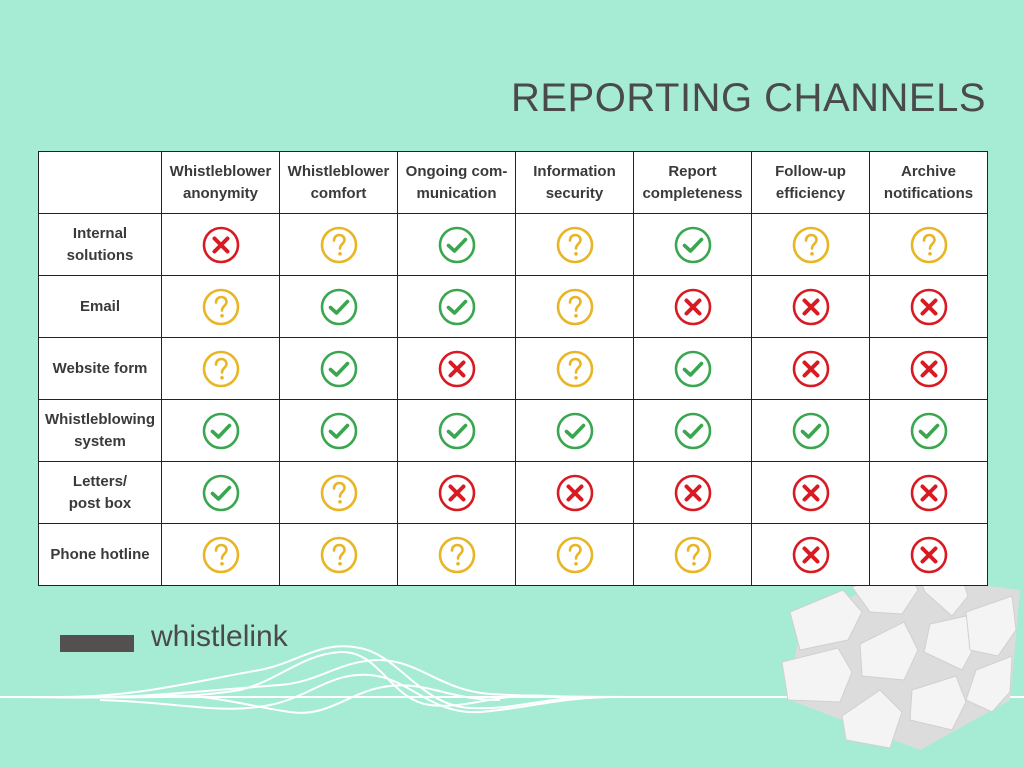  What do you see at coordinates (574, 171) in the screenshot?
I see `column-header-line1: Information` at bounding box center [574, 171].